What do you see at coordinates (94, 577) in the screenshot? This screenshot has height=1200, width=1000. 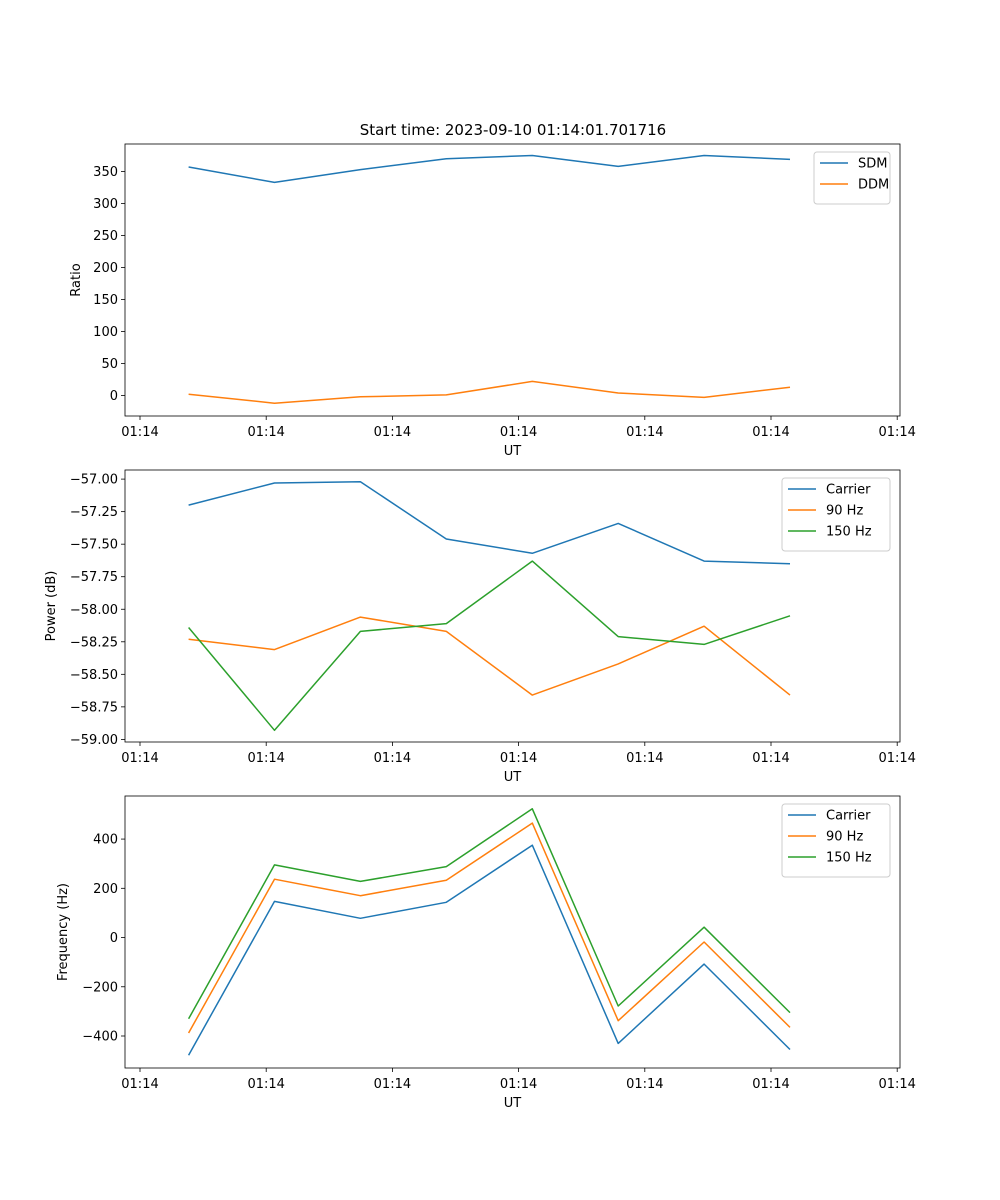 I see `y-tick-label: −57.75` at bounding box center [94, 577].